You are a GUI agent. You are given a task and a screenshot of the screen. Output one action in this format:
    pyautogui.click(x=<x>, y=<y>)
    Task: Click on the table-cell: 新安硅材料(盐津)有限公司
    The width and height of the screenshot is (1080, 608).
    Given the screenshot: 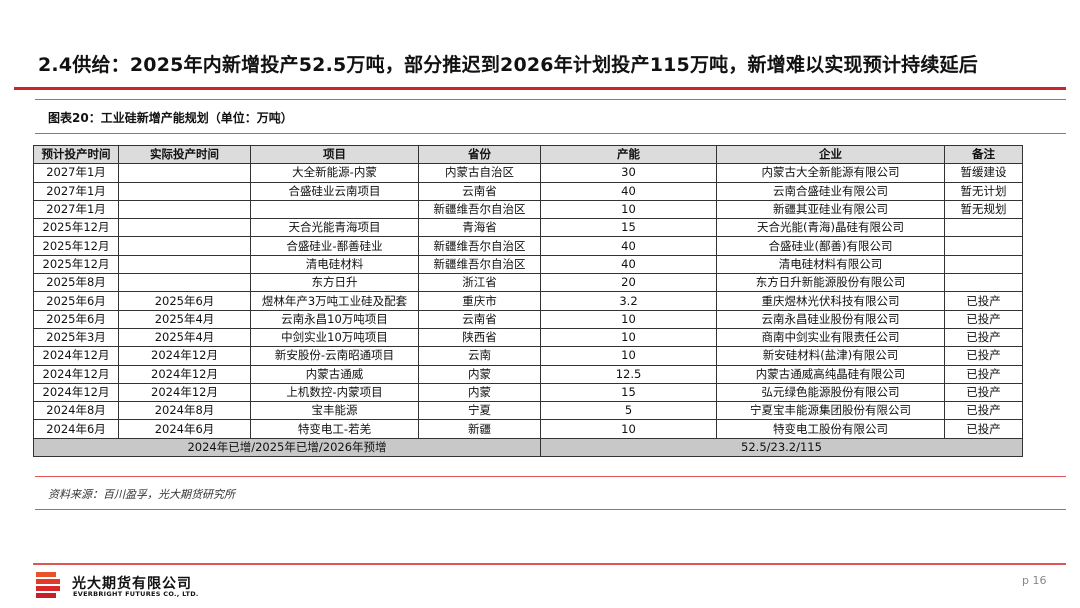 What is the action you would take?
    pyautogui.click(x=830, y=356)
    